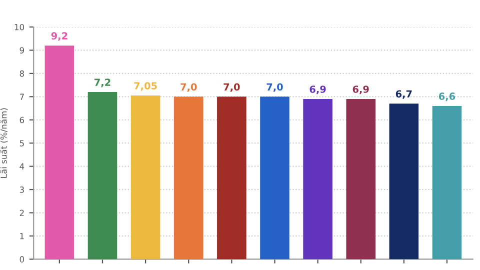 The image size is (480, 270). Describe the element at coordinates (19, 27) in the screenshot. I see `y-tick-label: 10` at that location.